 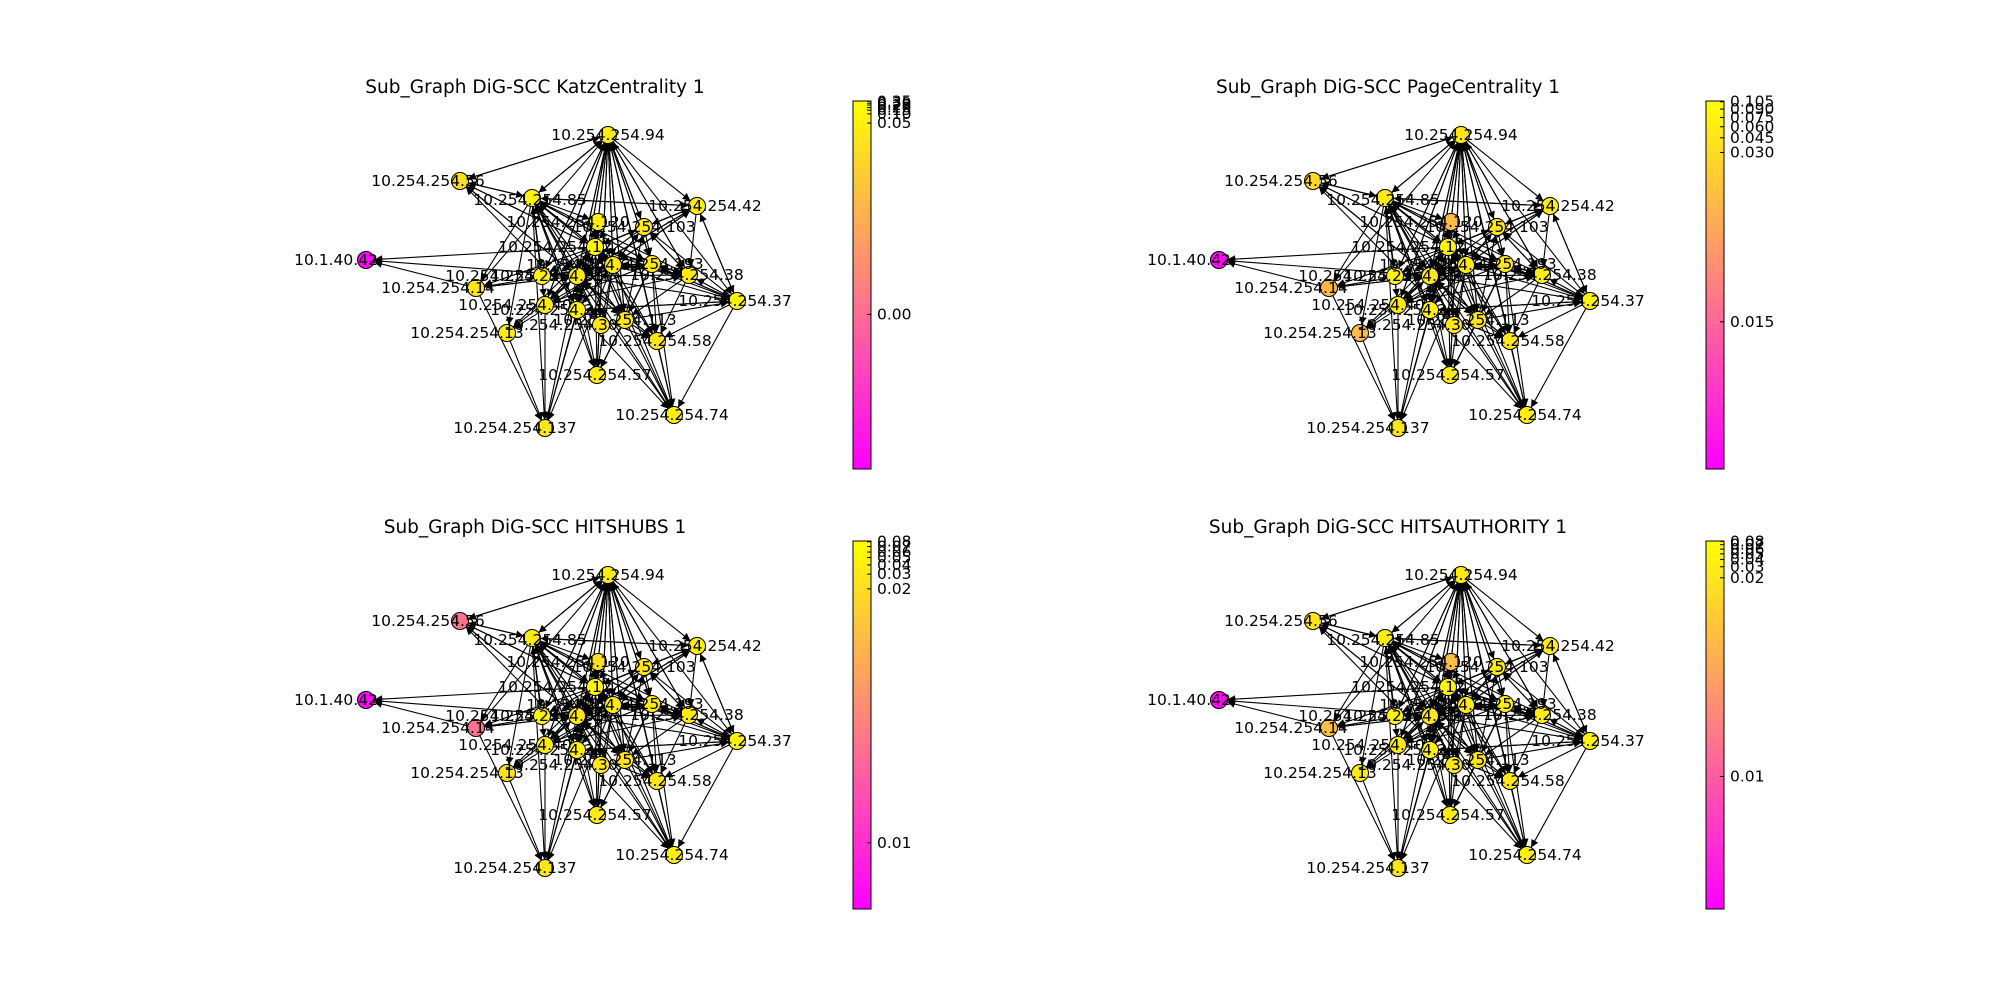 I want to click on panel-title: Sub_Graph DiG-SCC HITSHUBS 1, so click(x=535, y=527).